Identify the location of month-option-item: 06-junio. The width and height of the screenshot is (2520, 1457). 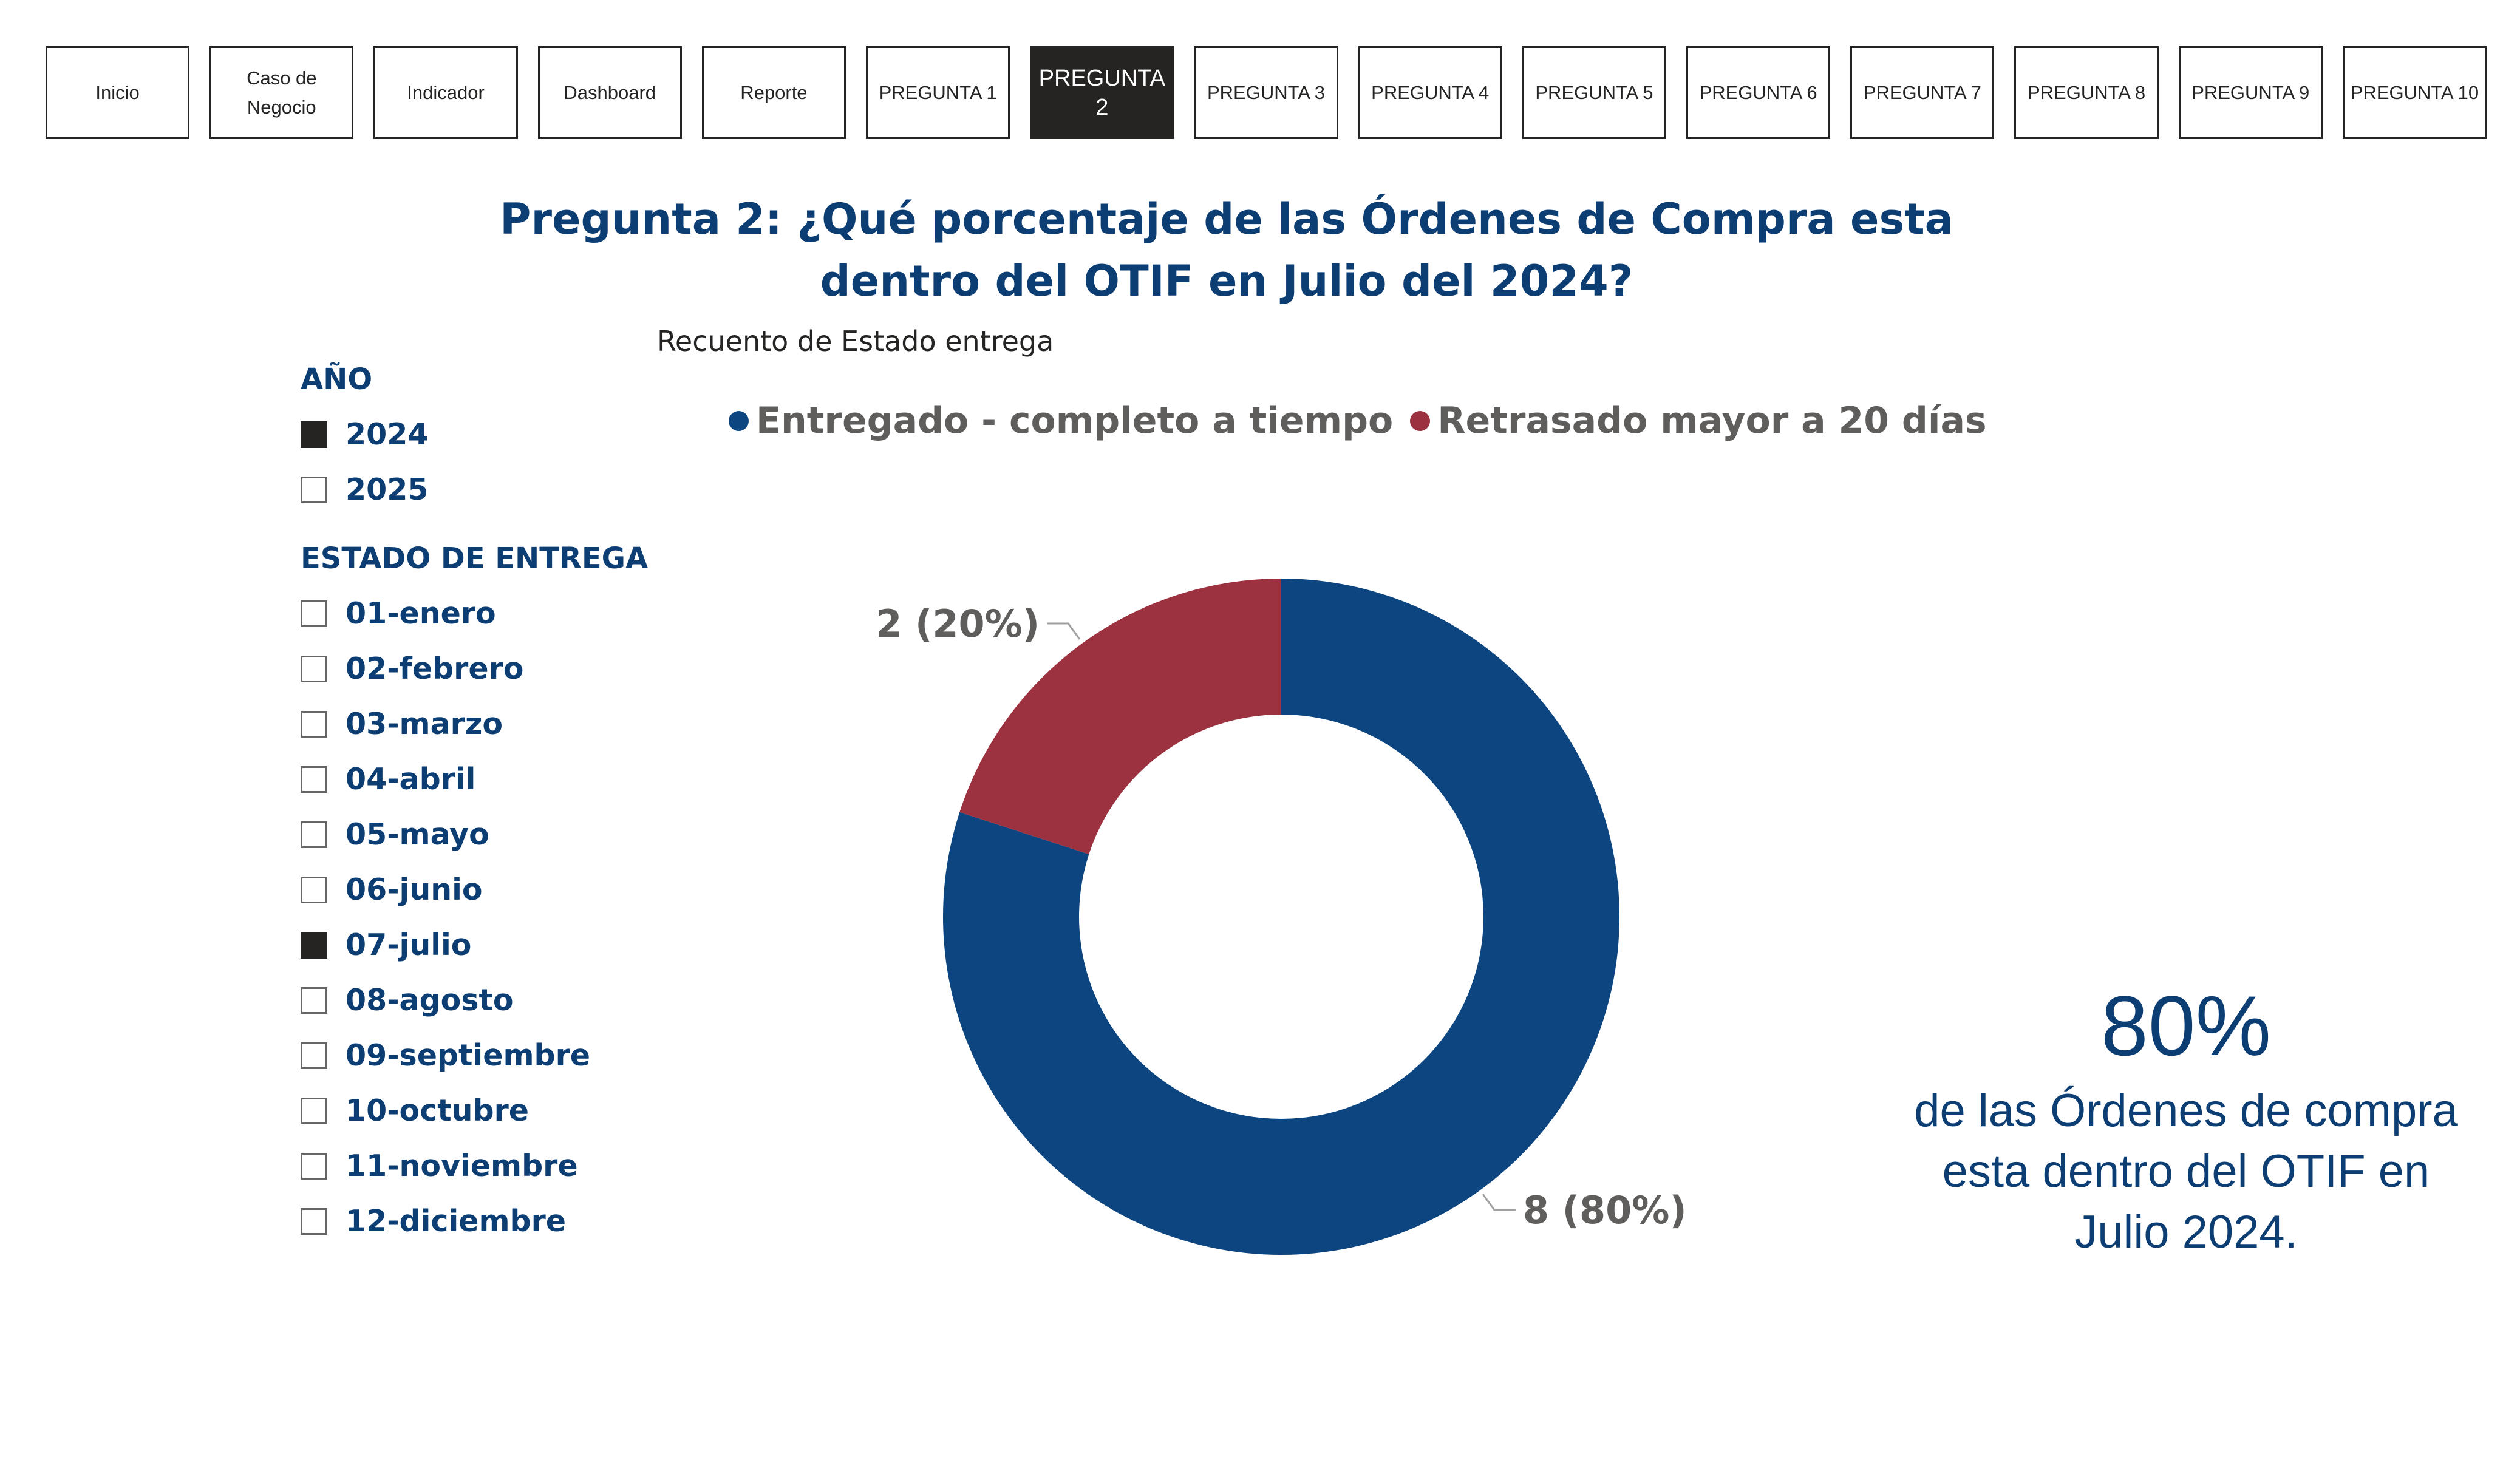
(474, 889).